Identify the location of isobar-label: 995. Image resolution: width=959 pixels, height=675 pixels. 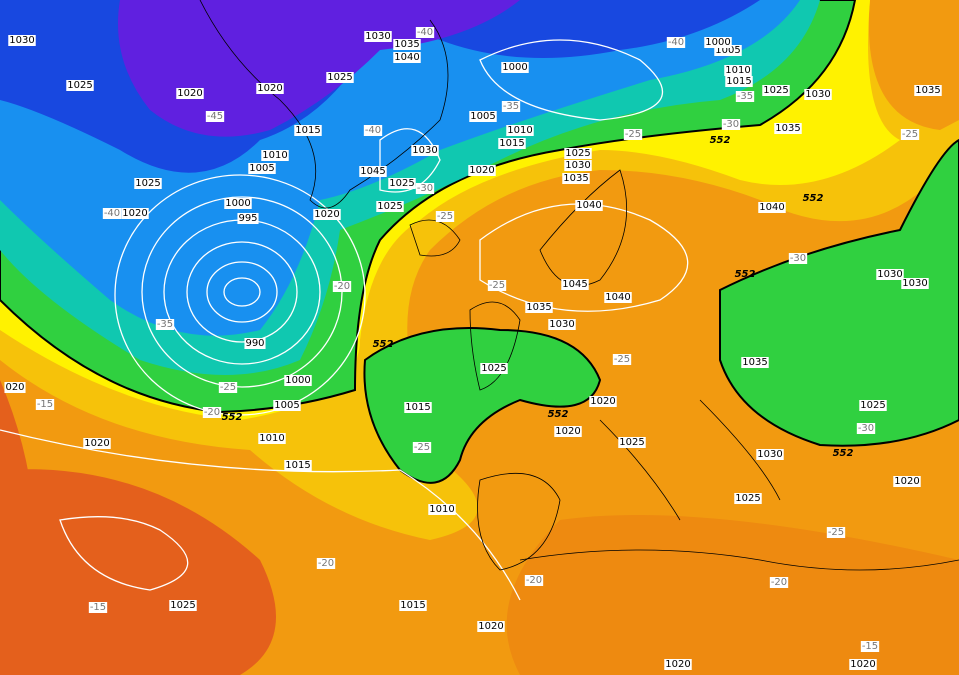
(247, 218).